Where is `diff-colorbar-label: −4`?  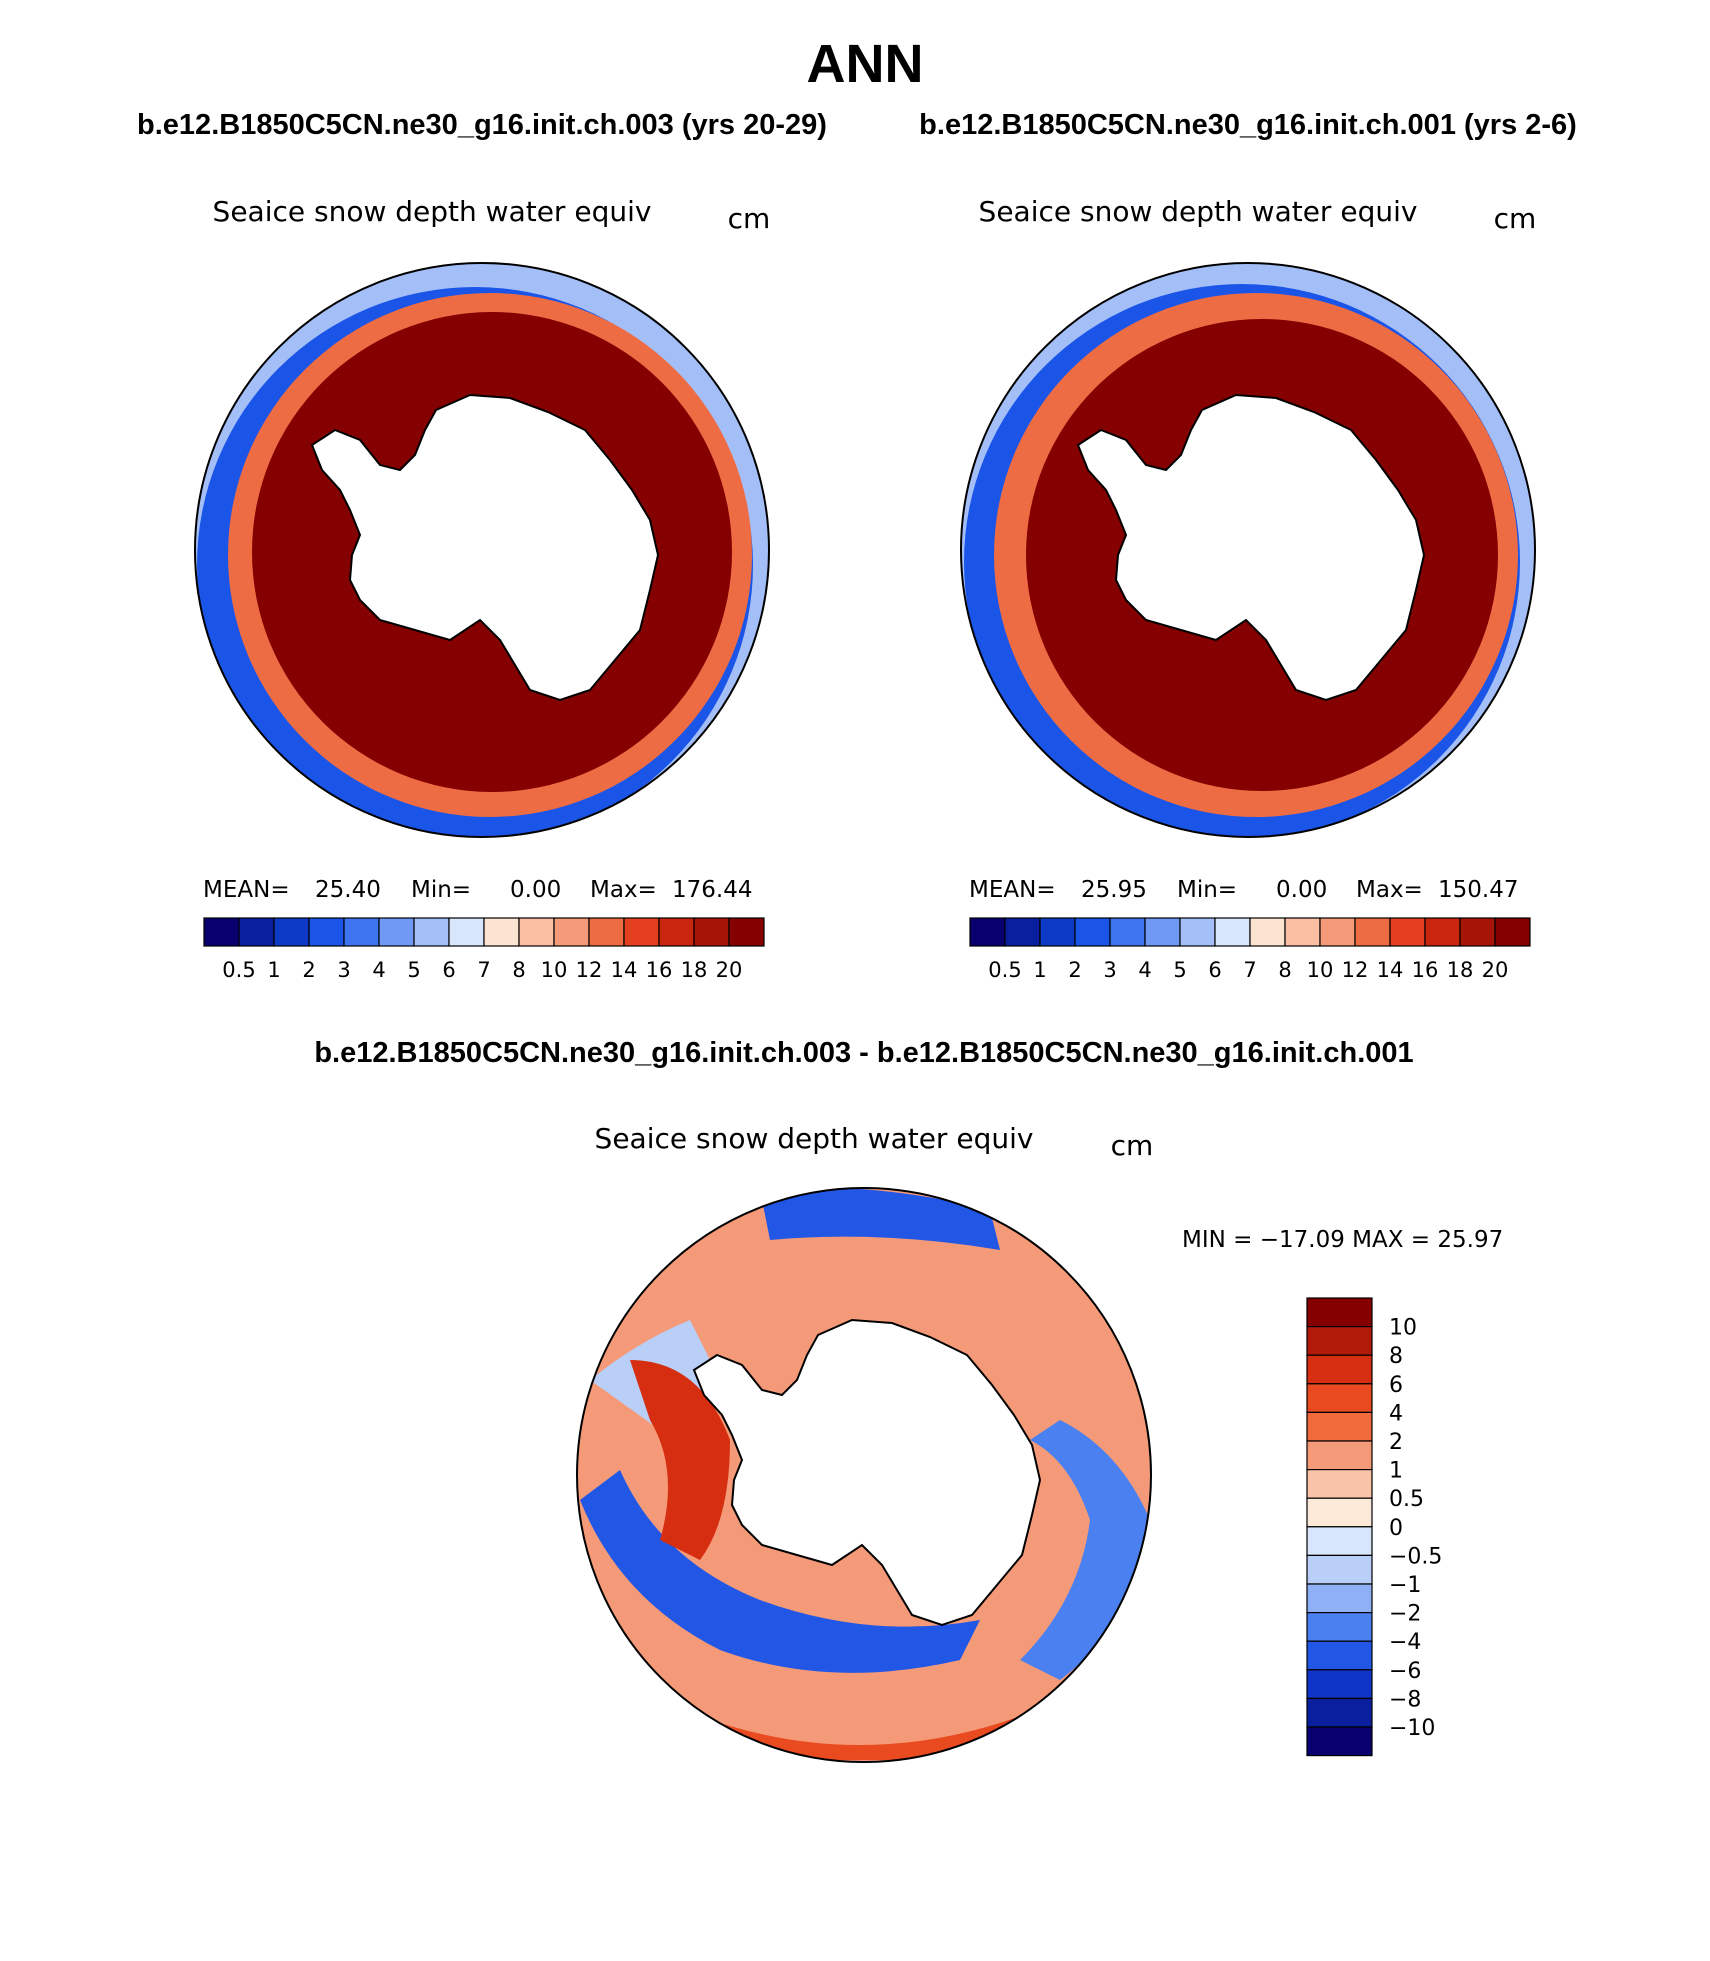
diff-colorbar-label: −4 is located at coordinates (1405, 1642).